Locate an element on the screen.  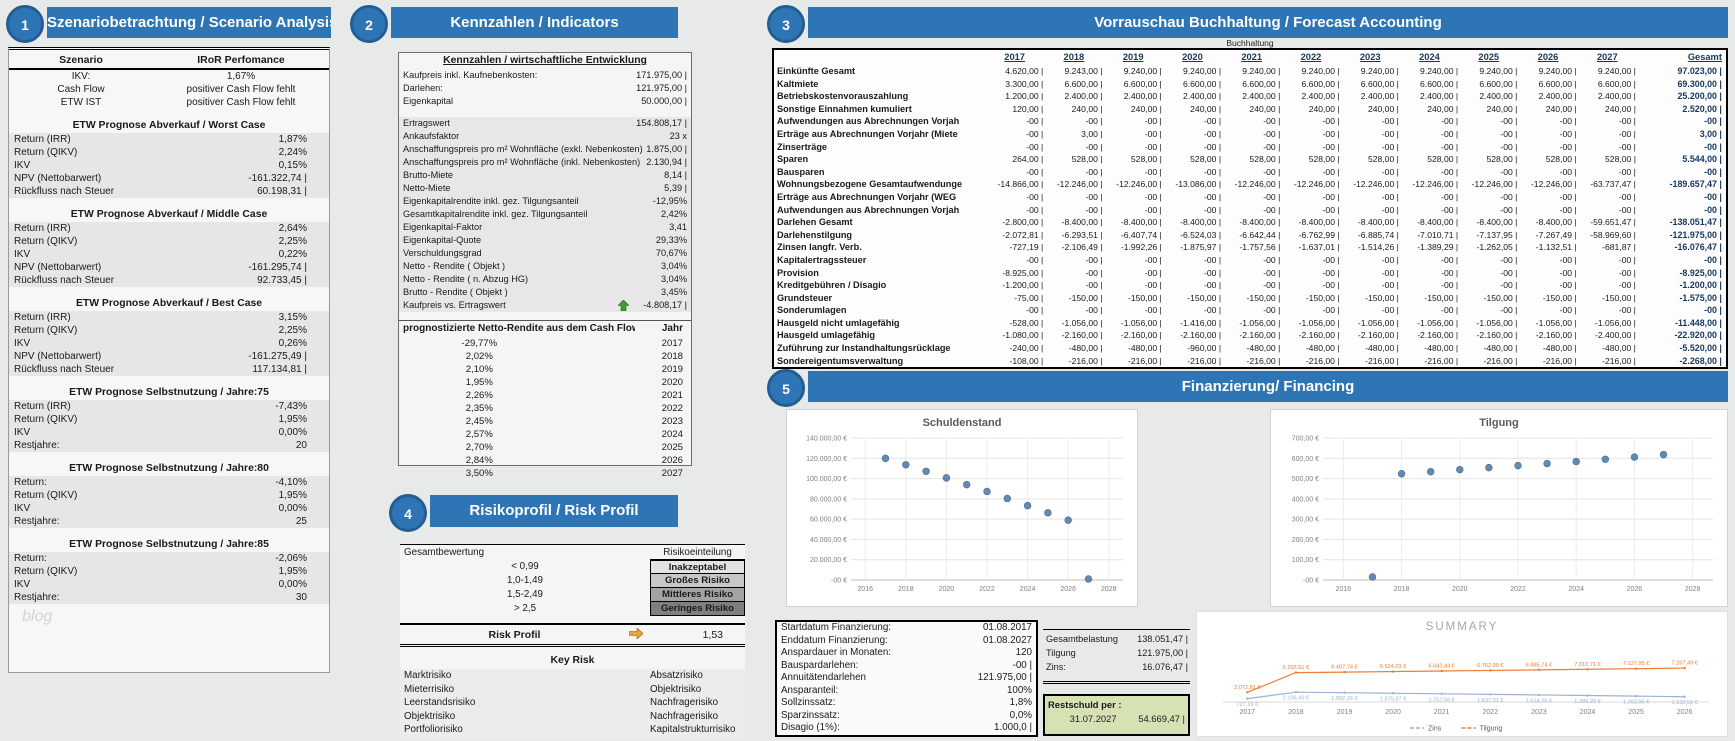
accounting-cell: -1.875,97 | is located at coordinates (1201, 247).